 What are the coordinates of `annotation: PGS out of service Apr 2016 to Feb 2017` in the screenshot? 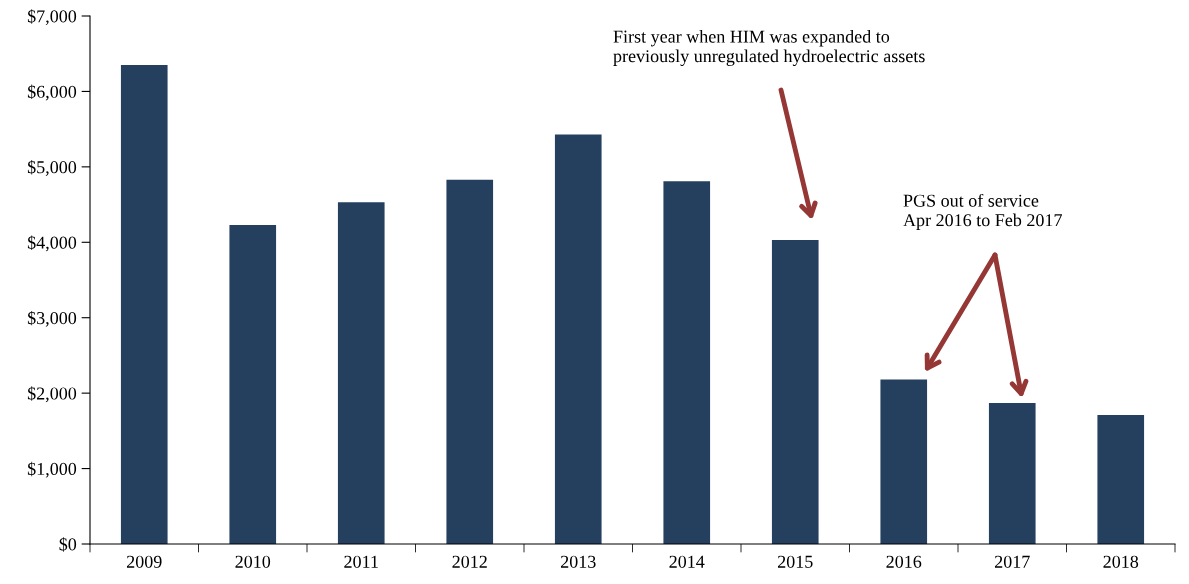 It's located at (982, 211).